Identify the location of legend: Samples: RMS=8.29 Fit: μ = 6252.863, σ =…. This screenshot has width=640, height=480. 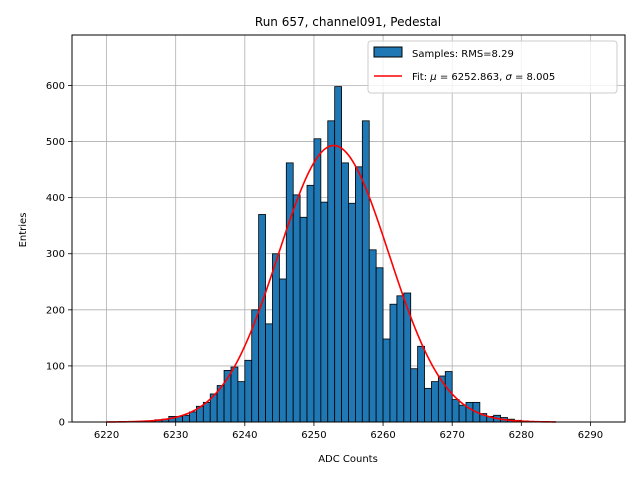
(492, 67).